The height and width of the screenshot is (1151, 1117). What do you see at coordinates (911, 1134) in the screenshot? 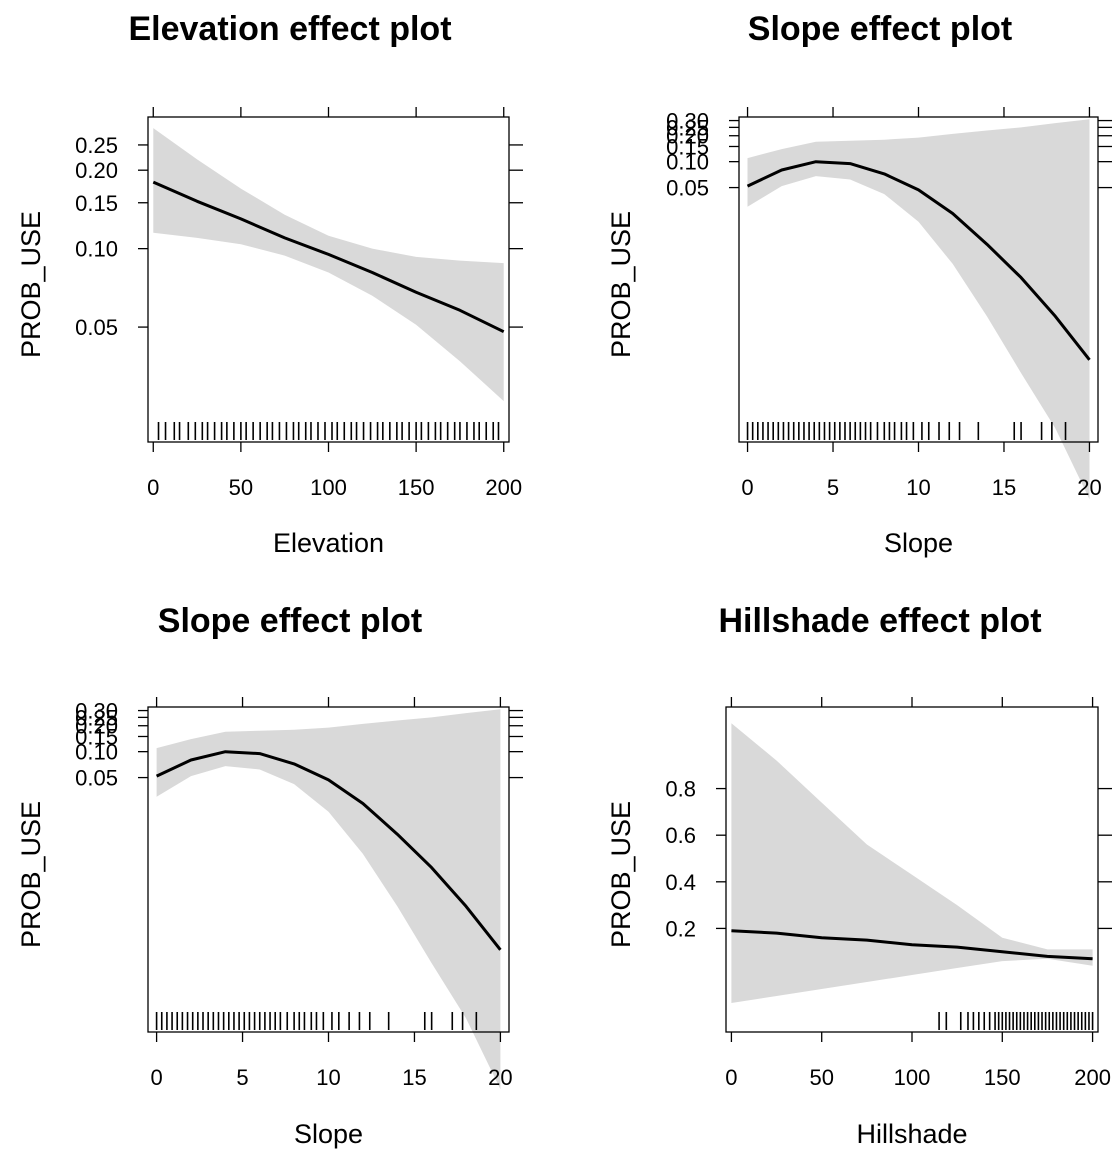
I see `x-axis-label: Hillshade` at bounding box center [911, 1134].